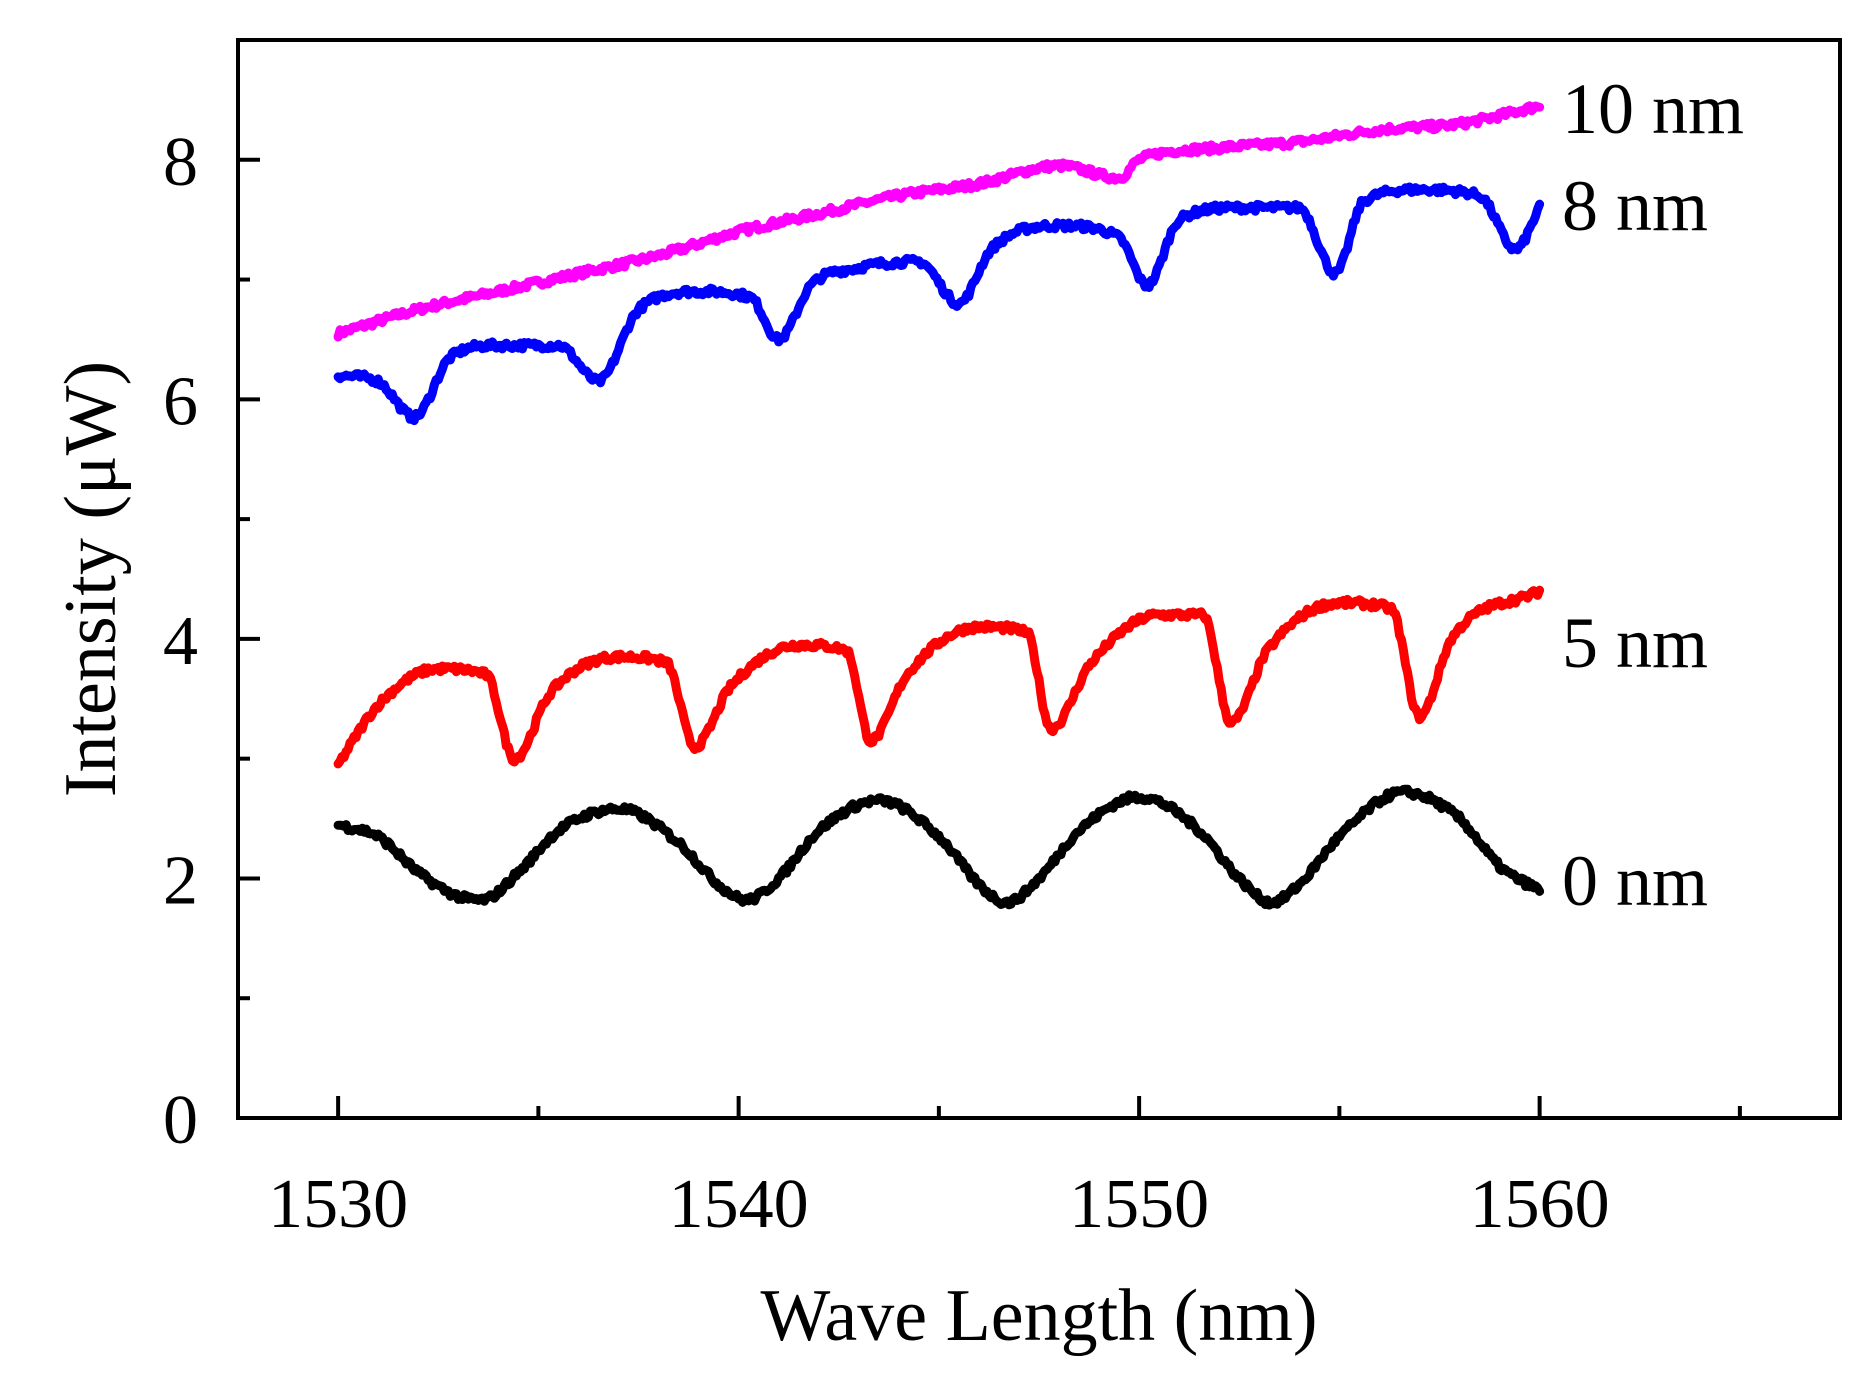 The width and height of the screenshot is (1868, 1376). Describe the element at coordinates (180, 1120) in the screenshot. I see `y-tick-label: 0` at that location.